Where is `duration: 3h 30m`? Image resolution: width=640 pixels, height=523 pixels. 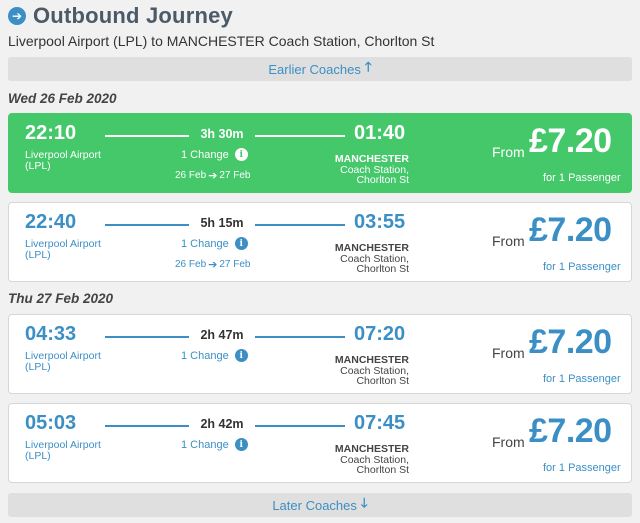
duration: 3h 30m is located at coordinates (222, 134).